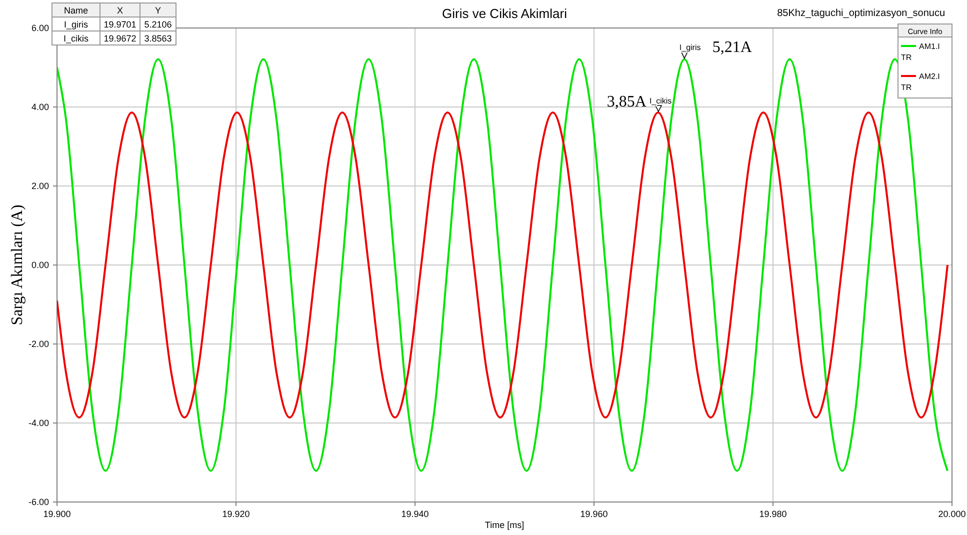  What do you see at coordinates (861, 13) in the screenshot?
I see `text: 85Khz_taguchi_optimizasyon_sonucu` at bounding box center [861, 13].